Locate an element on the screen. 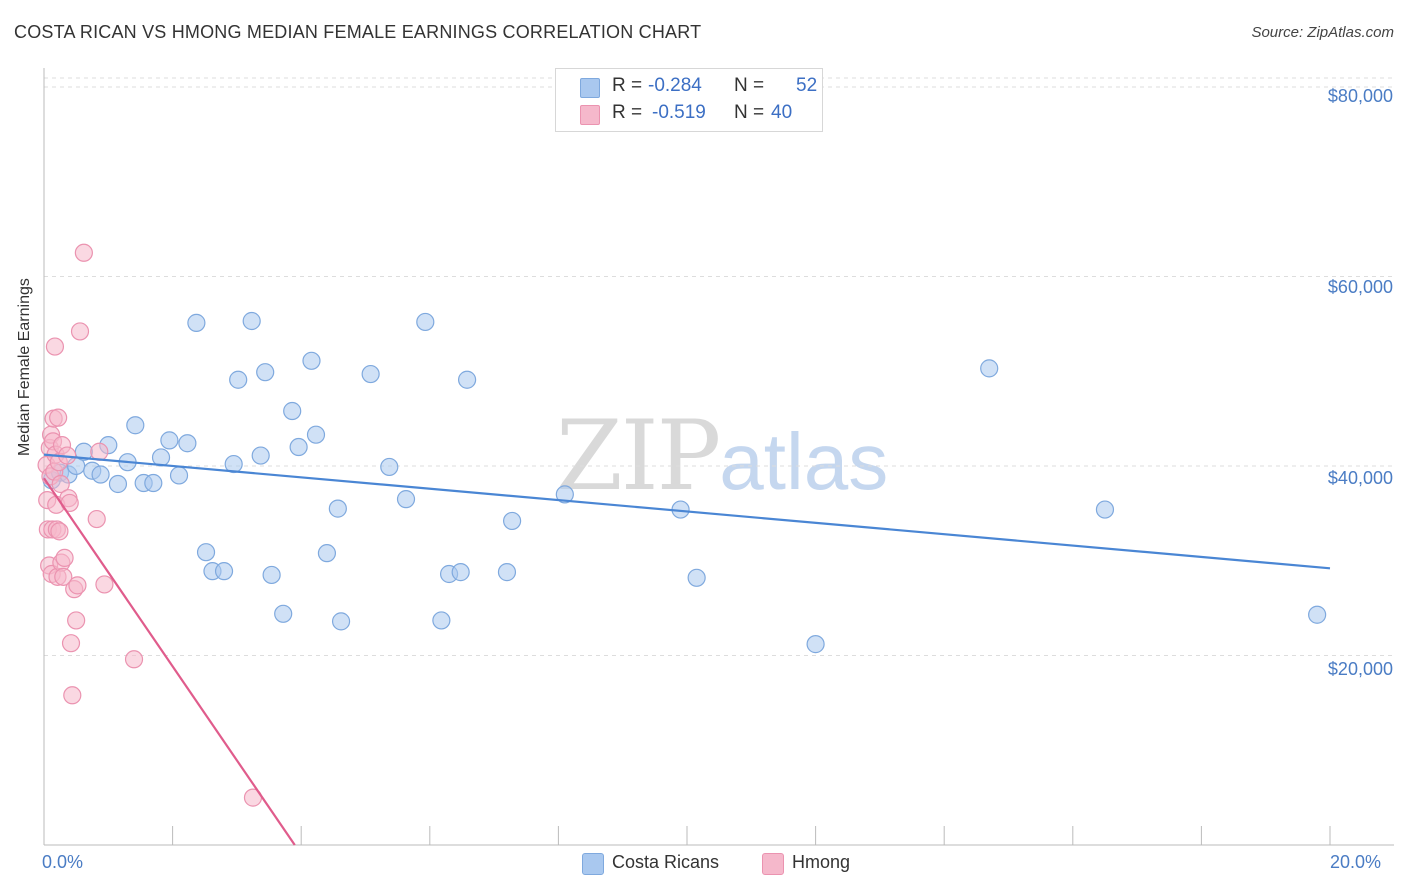  legend-n-value: 40 is located at coordinates (782, 112).